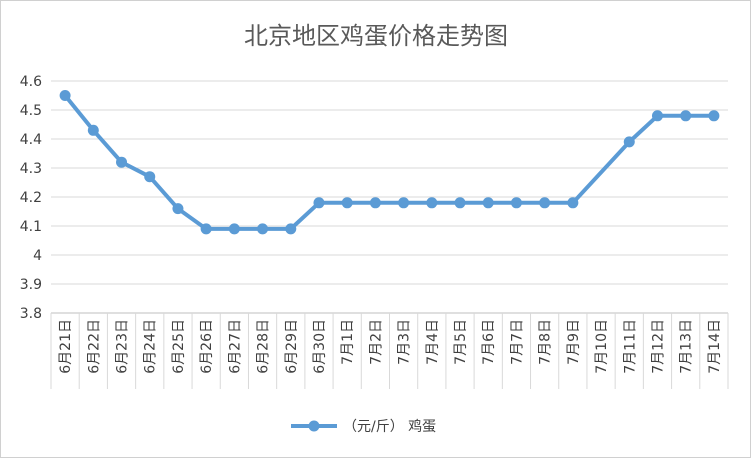  I want to click on legend-label: （元/斤） 鸡蛋, so click(389, 426).